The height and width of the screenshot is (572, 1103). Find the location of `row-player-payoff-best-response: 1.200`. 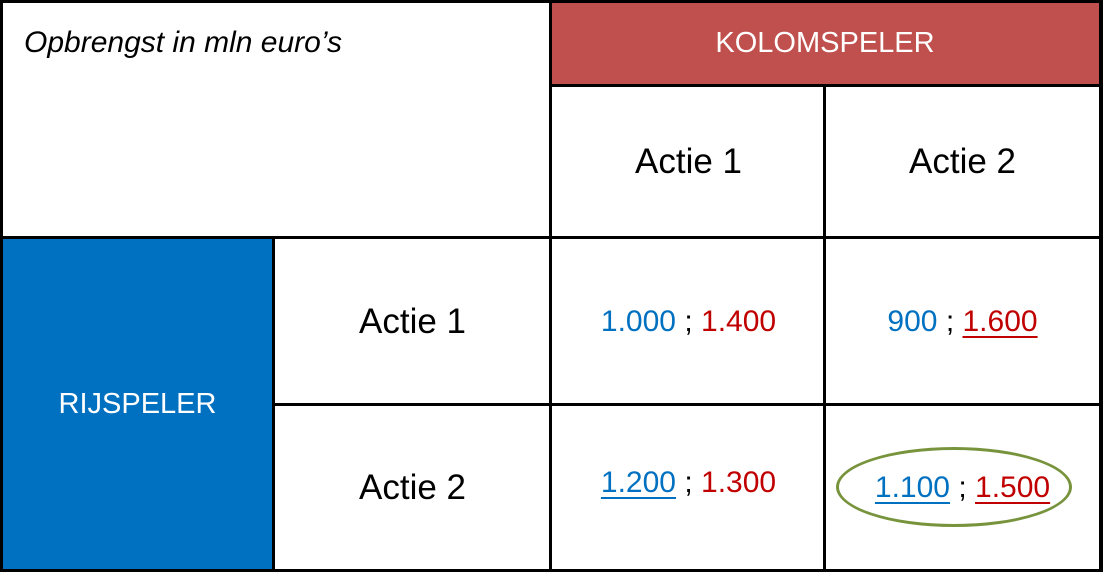

row-player-payoff-best-response: 1.200 is located at coordinates (638, 482).